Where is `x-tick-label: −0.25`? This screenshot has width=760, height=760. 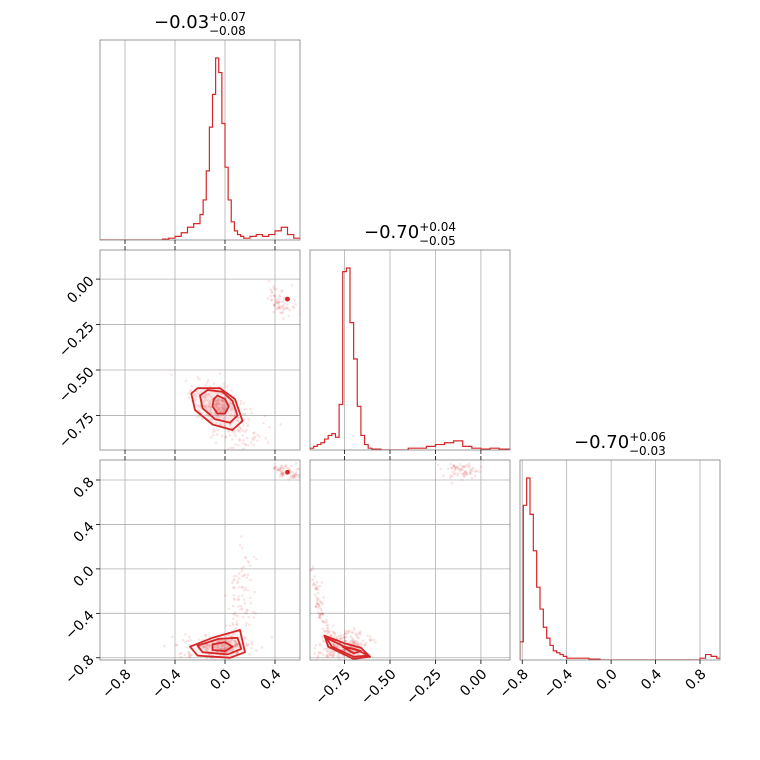
x-tick-label: −0.25 is located at coordinates (424, 687).